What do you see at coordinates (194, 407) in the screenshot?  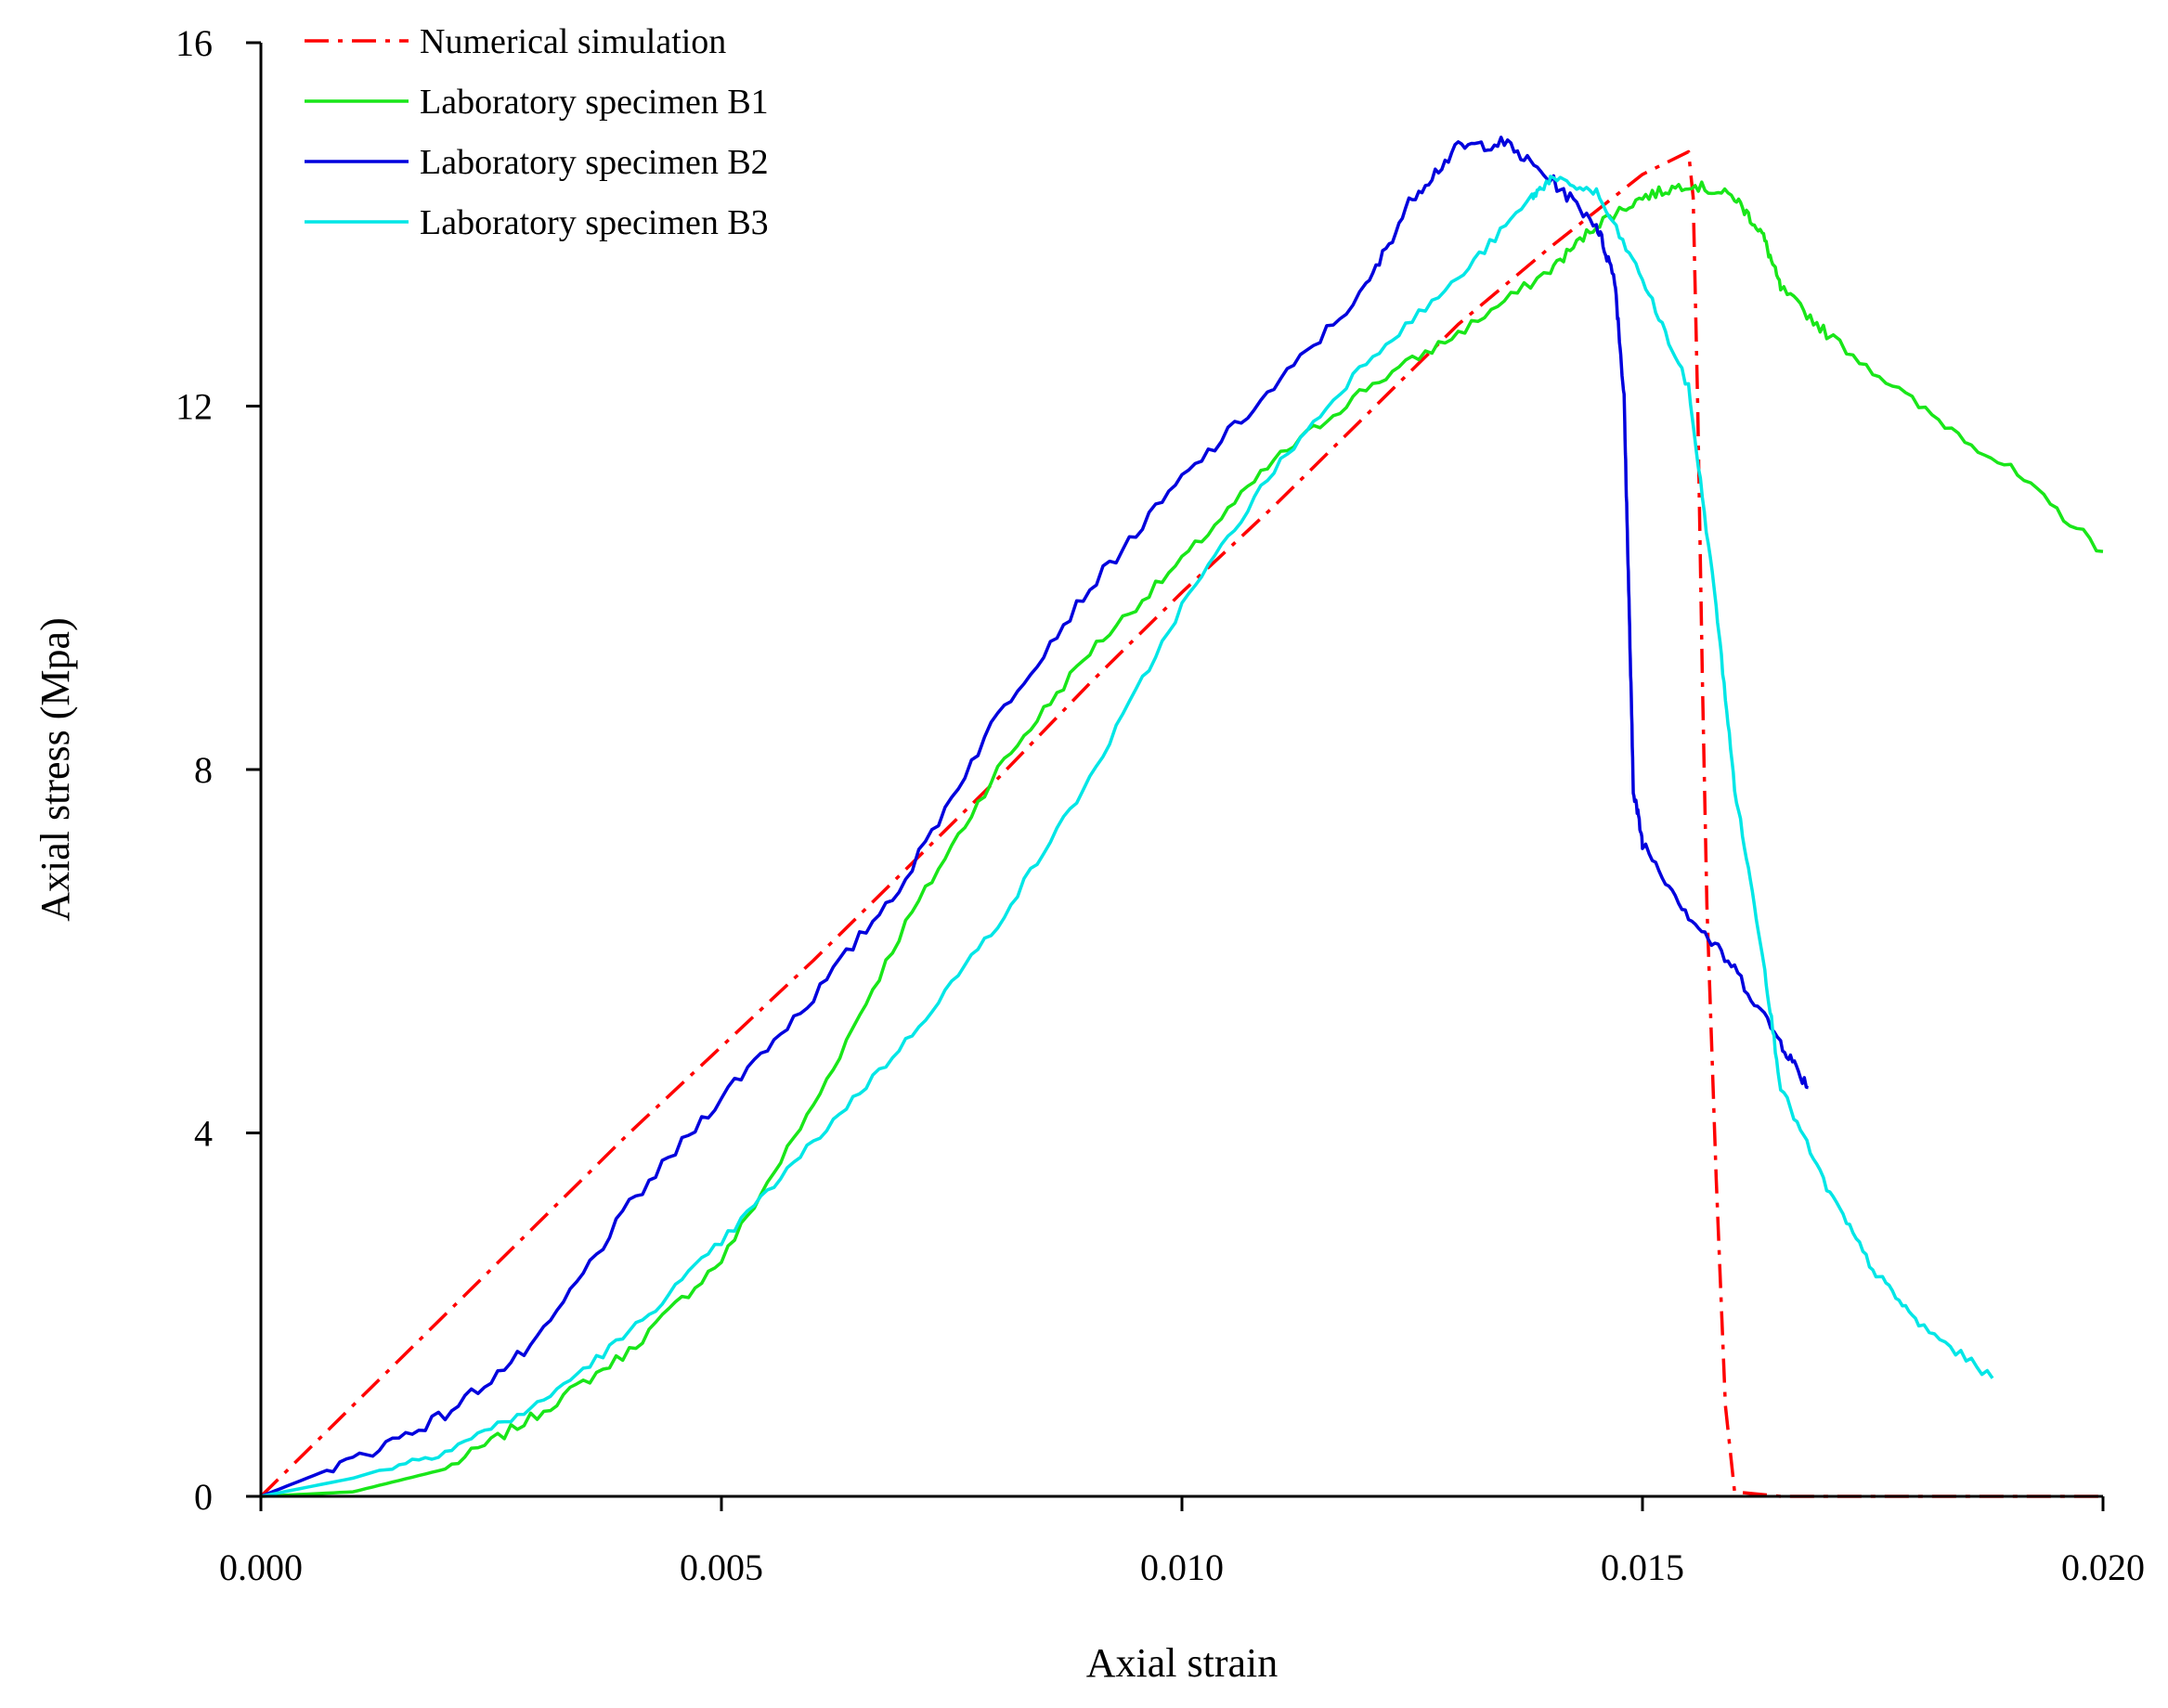 I see `y-tick-label: 12` at bounding box center [194, 407].